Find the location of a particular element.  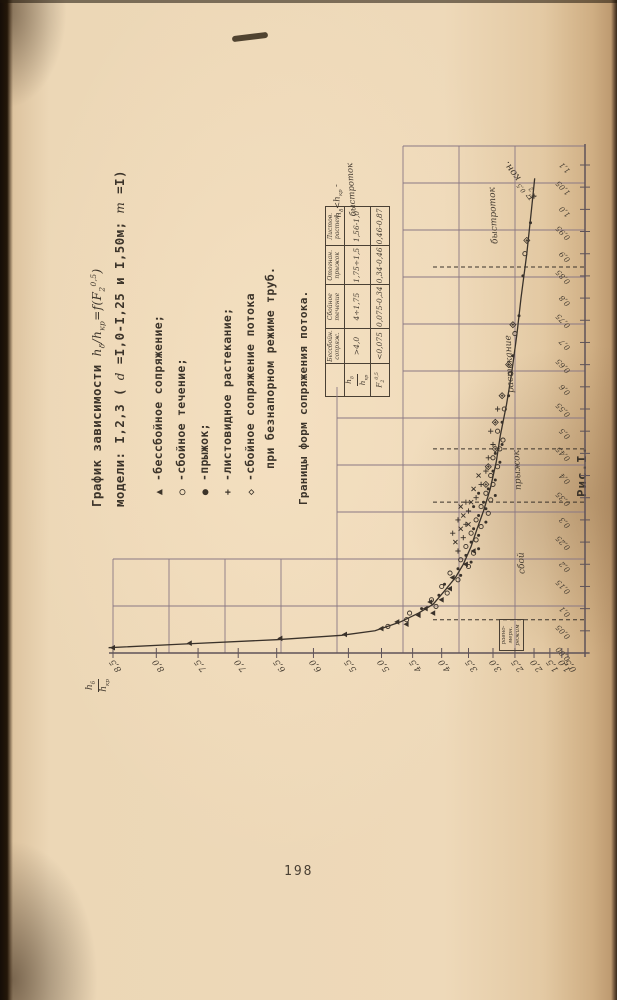

page-number: 198 is located at coordinates (299, 871).